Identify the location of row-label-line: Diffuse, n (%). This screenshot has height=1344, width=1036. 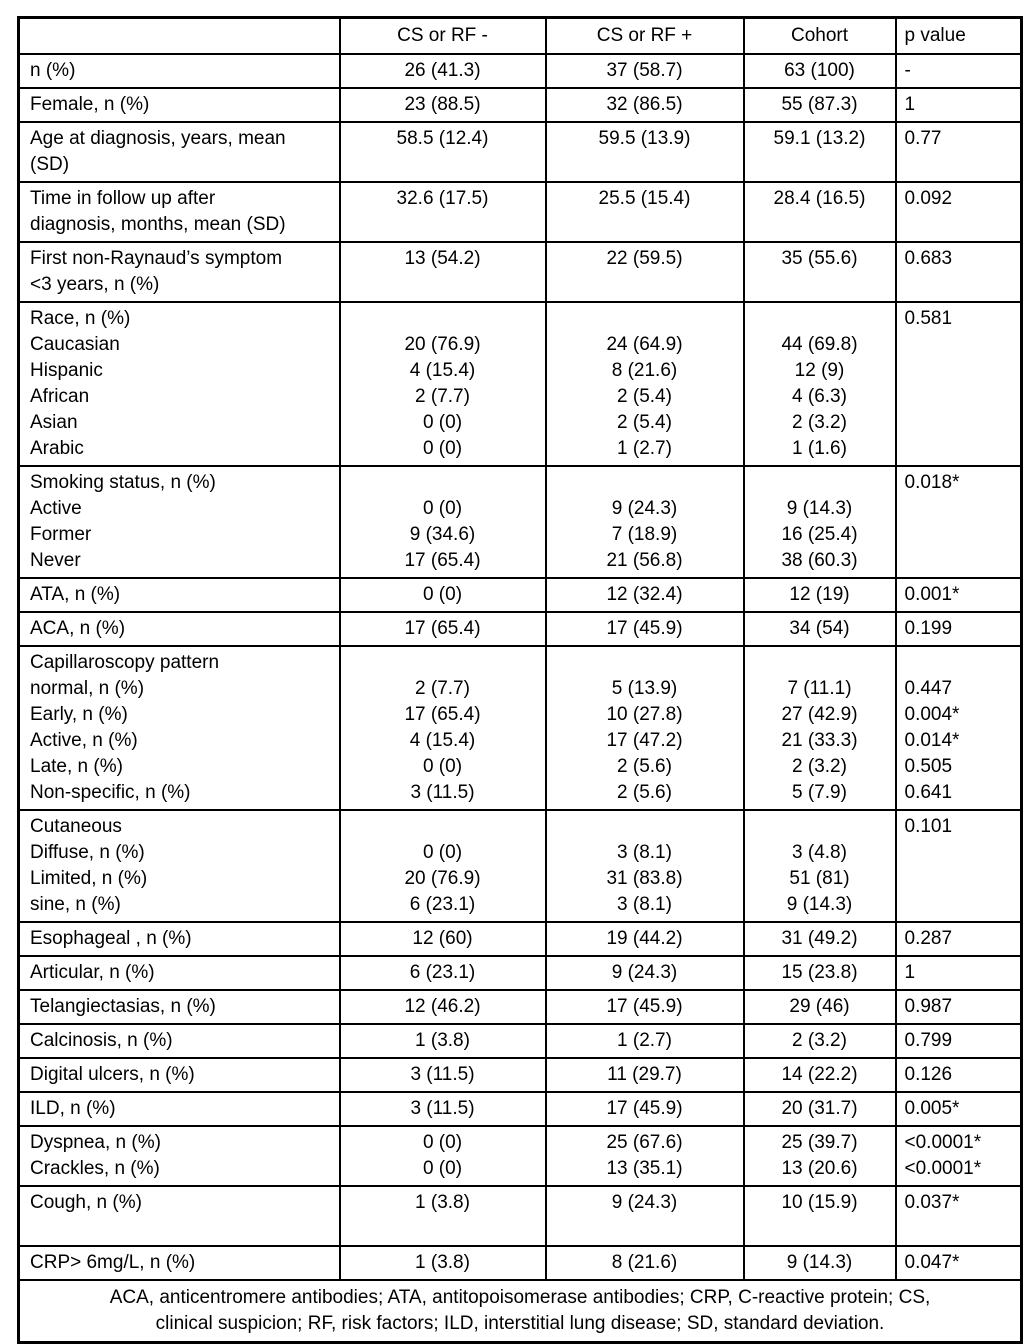
(87, 852).